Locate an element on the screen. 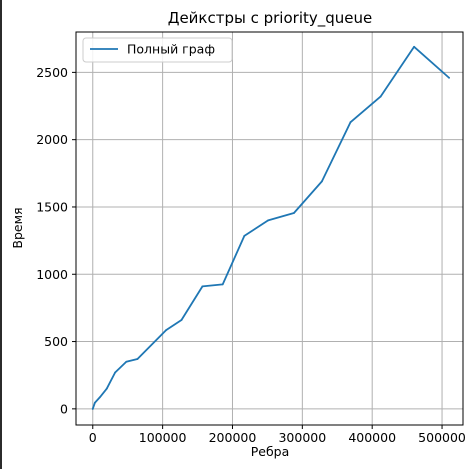 The height and width of the screenshot is (473, 475). x-tick-label: 200000 is located at coordinates (233, 437).